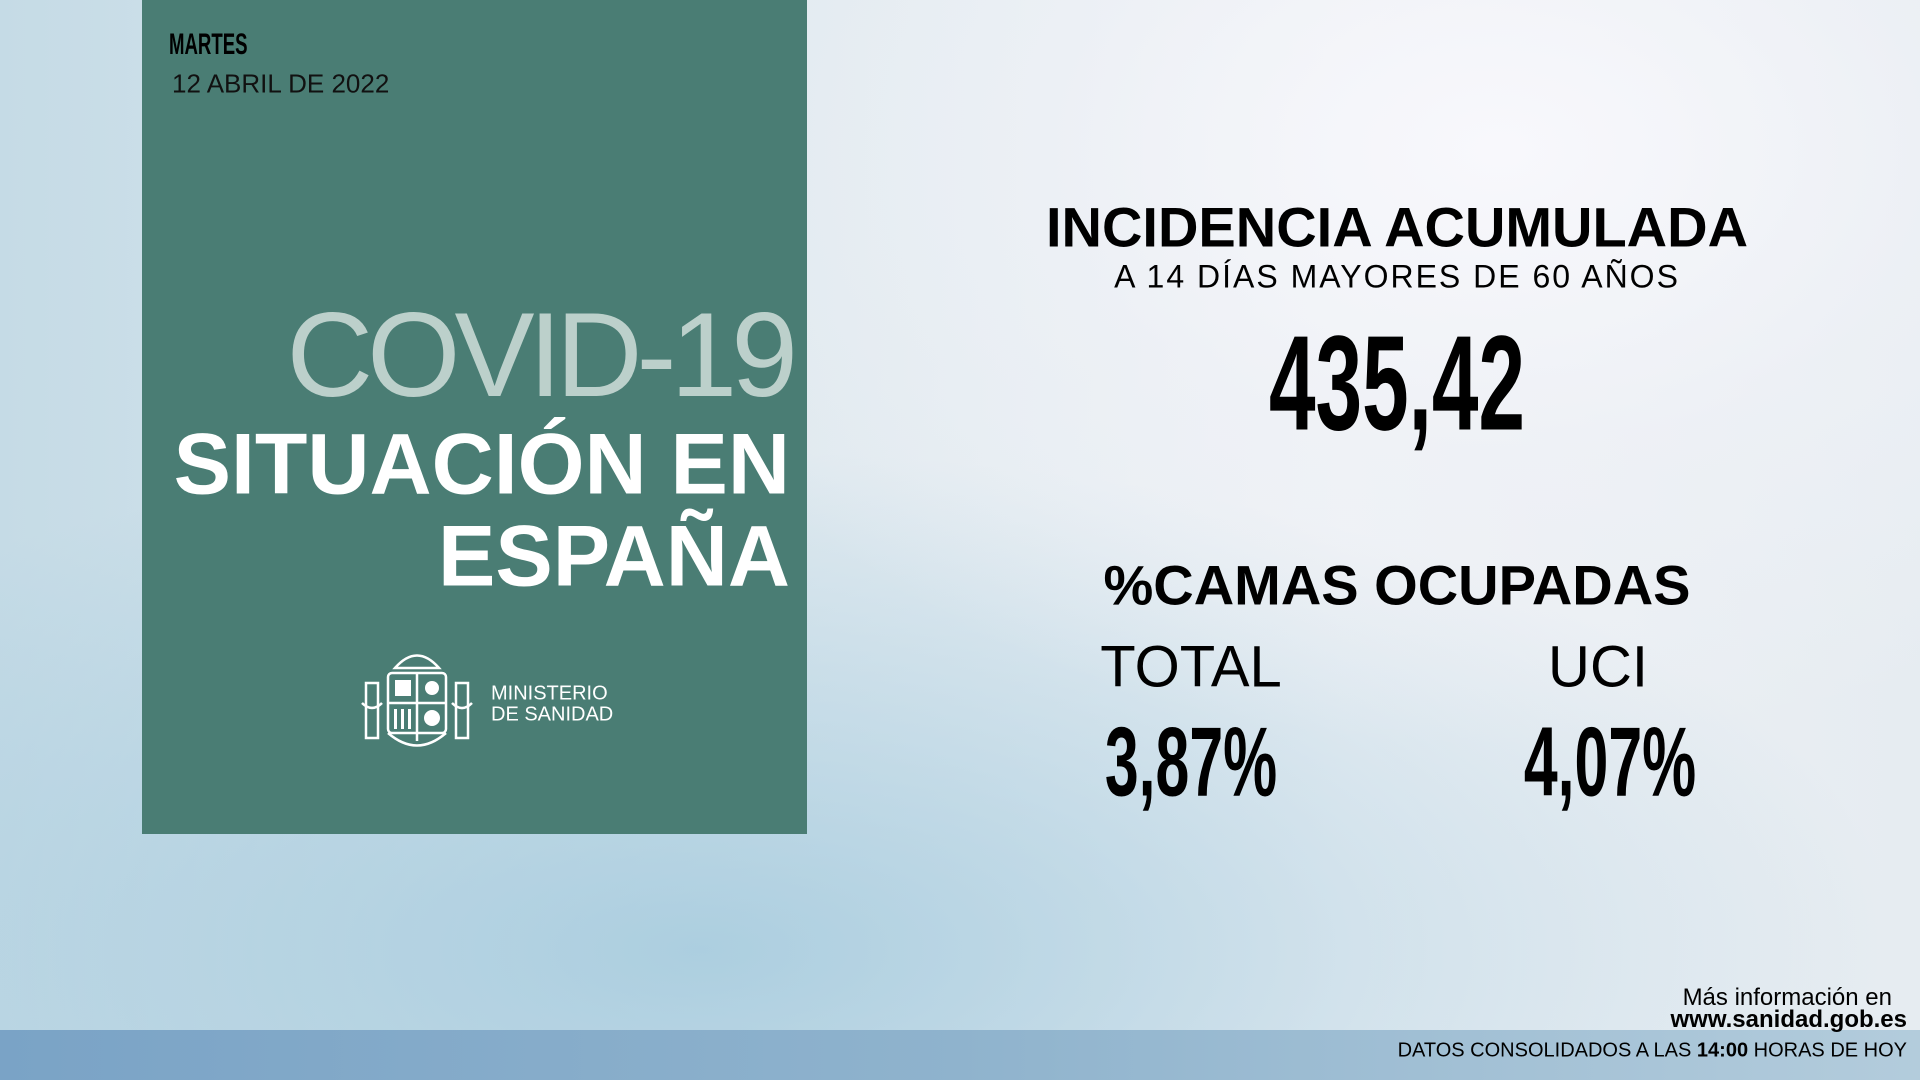 The image size is (1920, 1080). I want to click on date: 12 ABRIL DE 2022, so click(281, 83).